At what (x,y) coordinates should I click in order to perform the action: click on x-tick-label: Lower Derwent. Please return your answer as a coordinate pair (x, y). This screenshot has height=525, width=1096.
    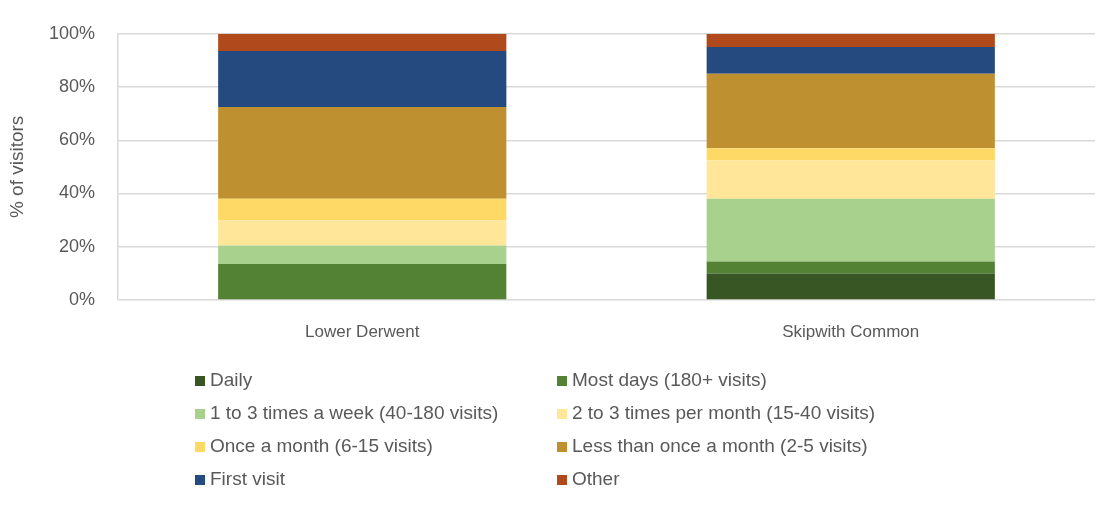
    Looking at the image, I should click on (362, 331).